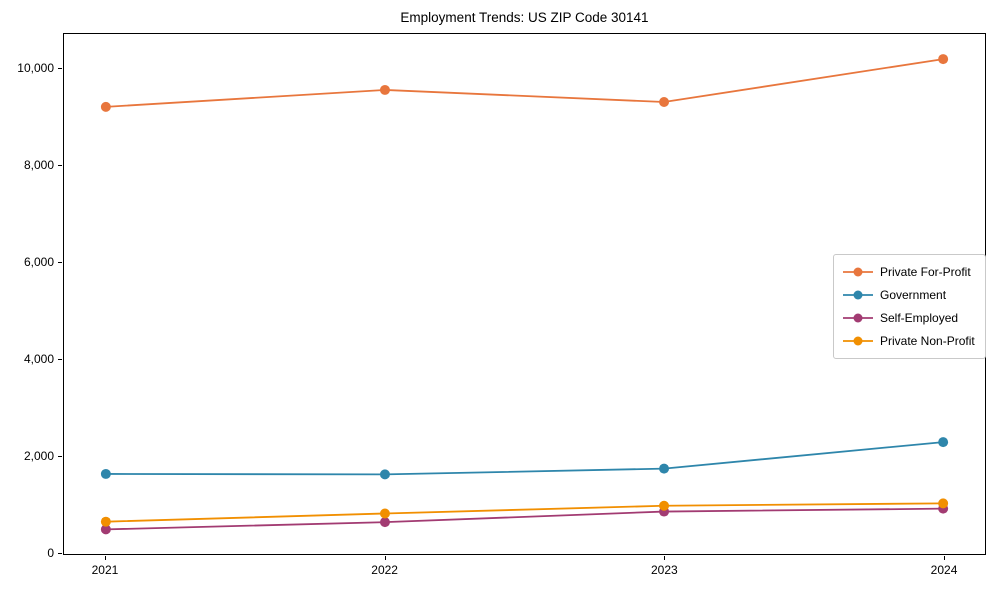 The image size is (1000, 600). What do you see at coordinates (38, 455) in the screenshot?
I see `y-tick-label: 2,000` at bounding box center [38, 455].